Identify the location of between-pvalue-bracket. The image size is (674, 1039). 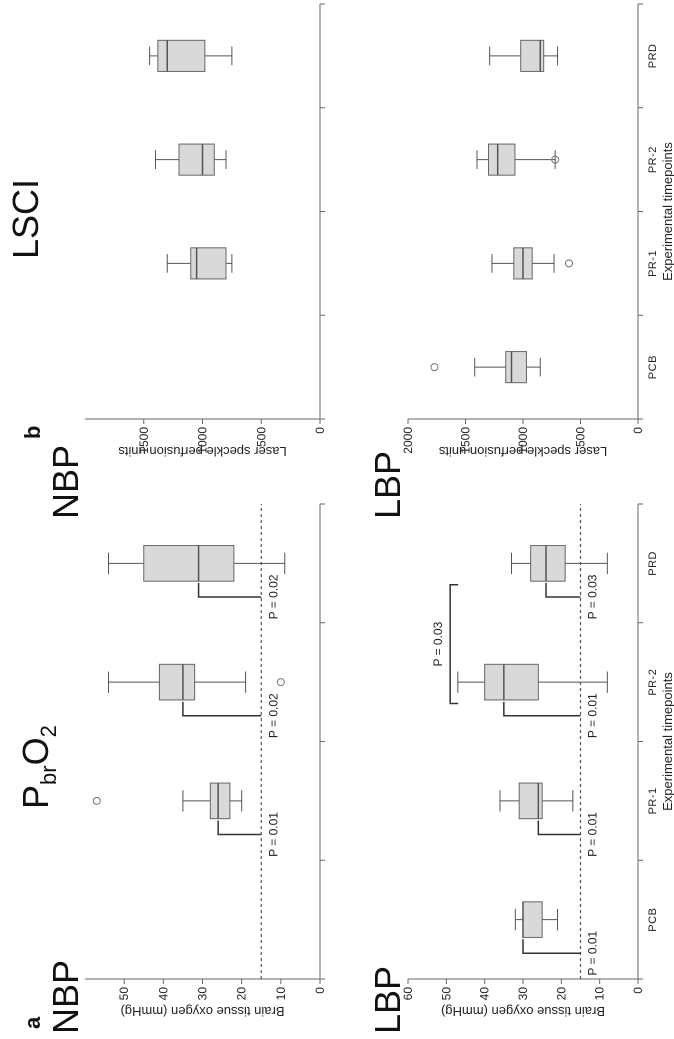
(454, 644).